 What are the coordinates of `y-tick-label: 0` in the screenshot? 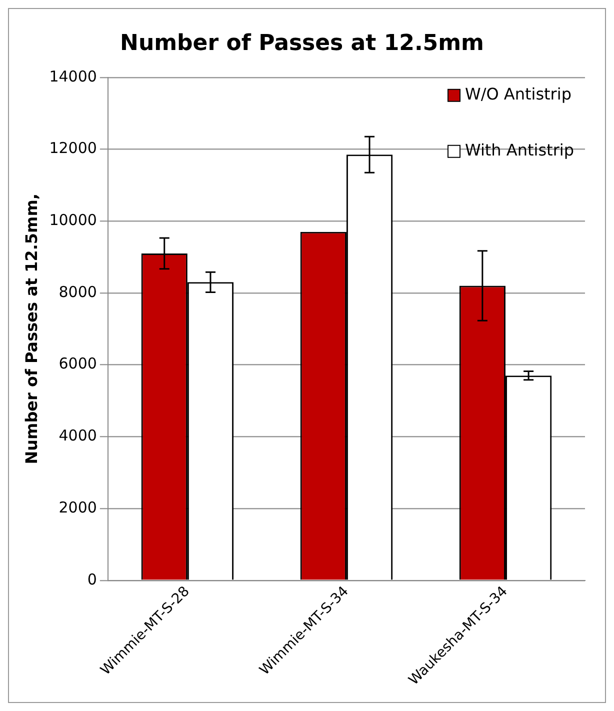 It's located at (92, 579).